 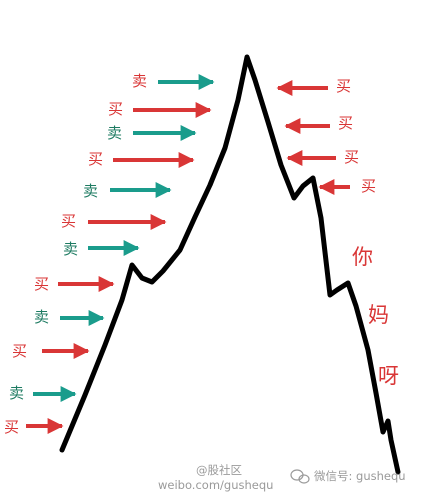 I want to click on watermark-url: weibo.com/gushequ, so click(x=215, y=485).